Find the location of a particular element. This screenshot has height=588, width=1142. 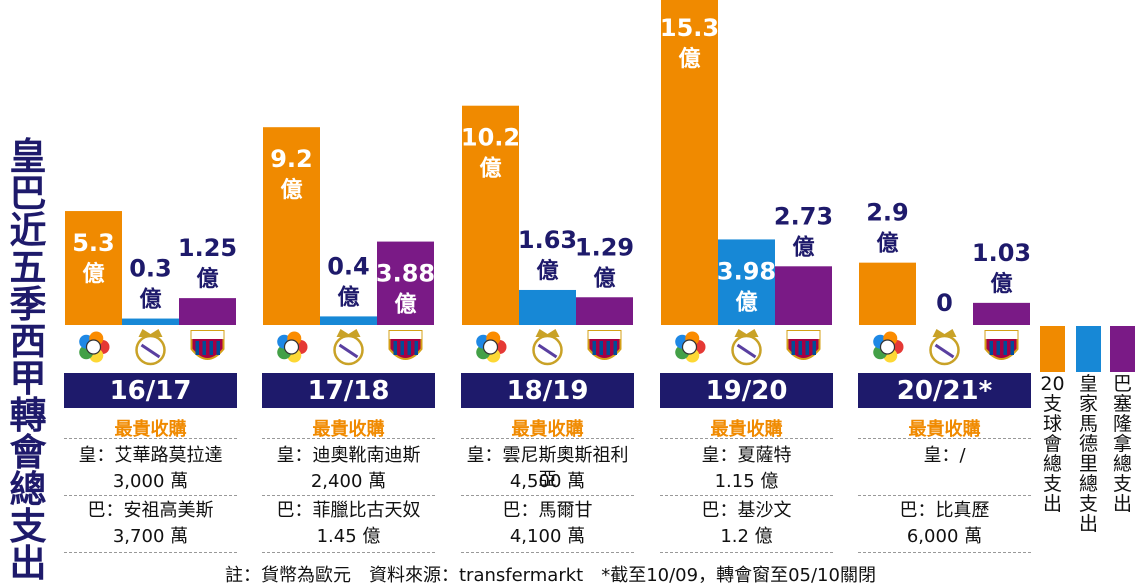

real-signing-fee: 1.15 億 is located at coordinates (746, 481).